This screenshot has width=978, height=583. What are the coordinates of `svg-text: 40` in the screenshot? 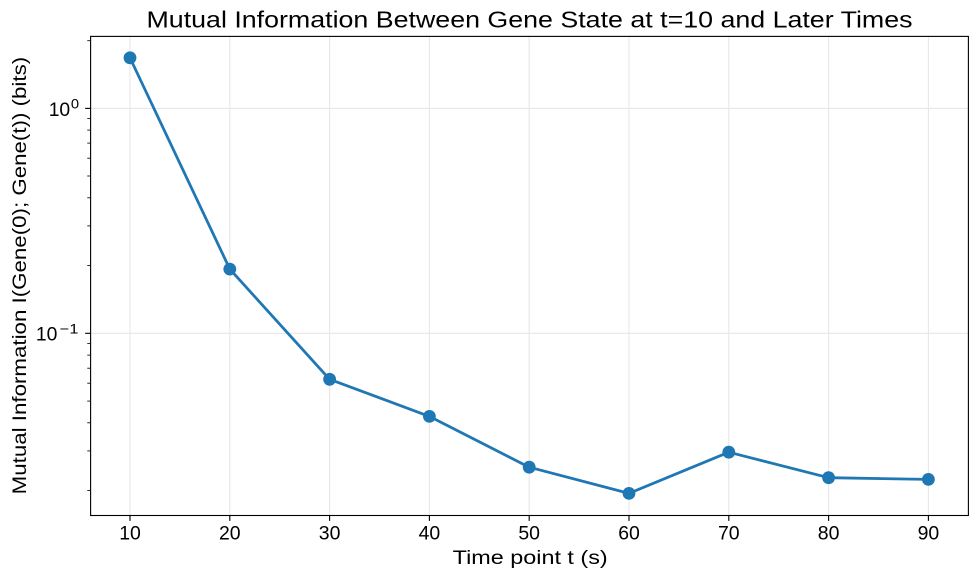 It's located at (430, 534).